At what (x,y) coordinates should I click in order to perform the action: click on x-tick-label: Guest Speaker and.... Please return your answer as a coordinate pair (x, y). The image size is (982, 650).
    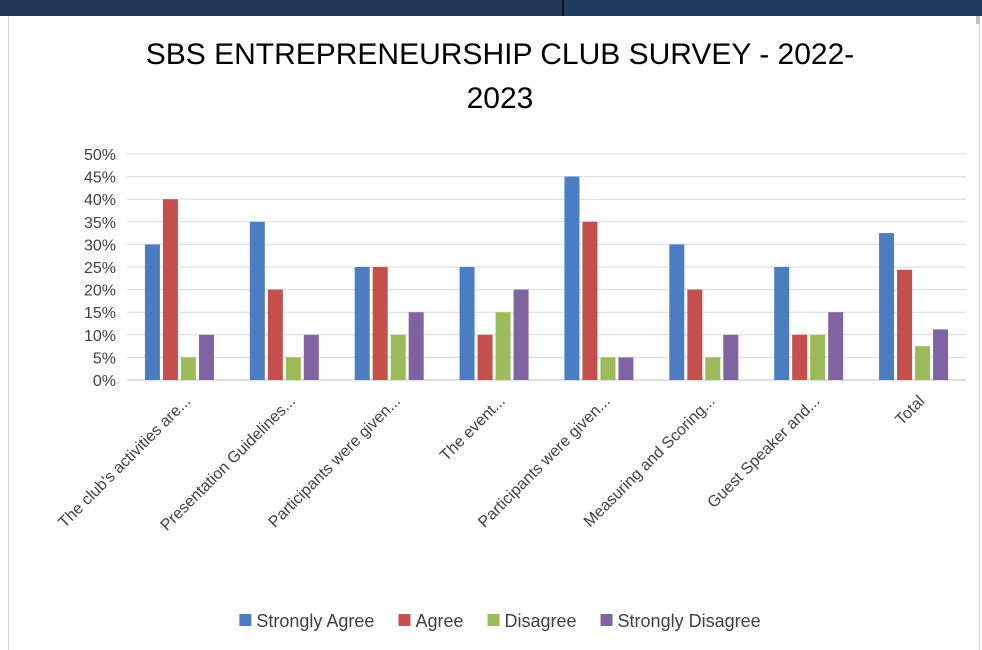
    Looking at the image, I should click on (764, 452).